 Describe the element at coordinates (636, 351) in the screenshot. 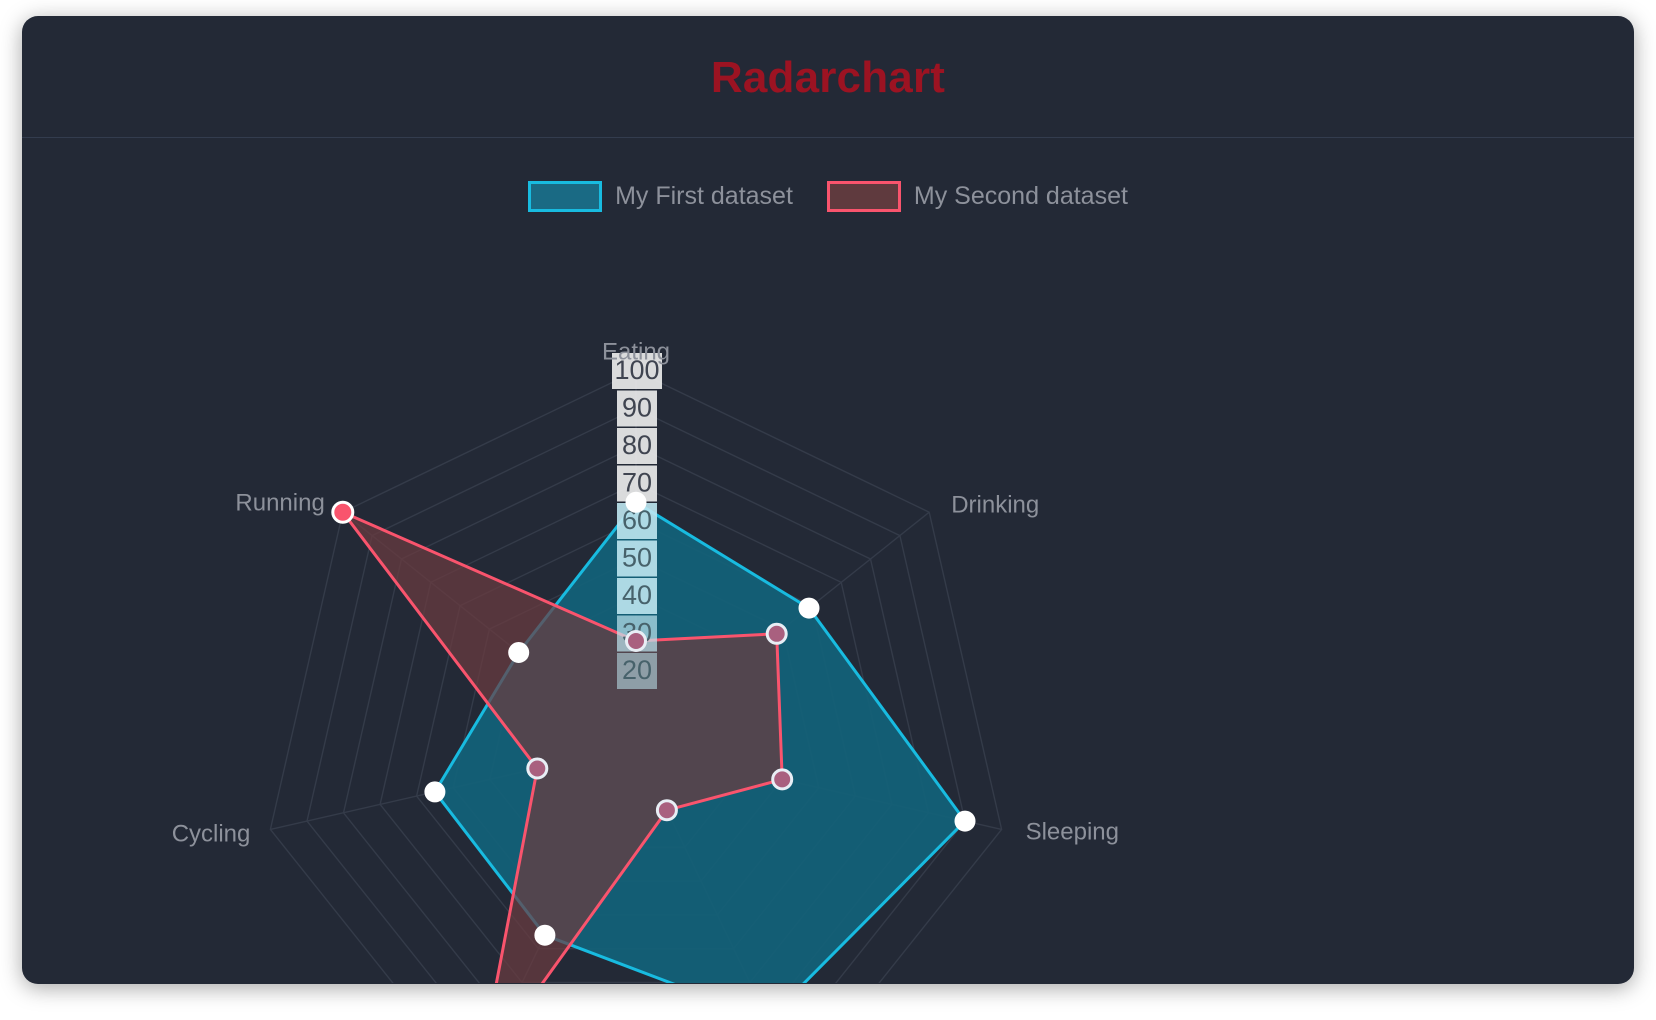

I see `category-label-eating: Eating` at that location.